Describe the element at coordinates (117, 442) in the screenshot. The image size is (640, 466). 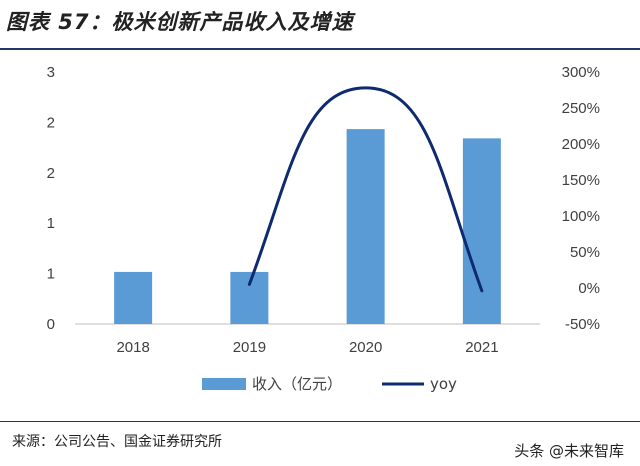
I see `source-note: 来源：公司公告、国金证券研究所` at that location.